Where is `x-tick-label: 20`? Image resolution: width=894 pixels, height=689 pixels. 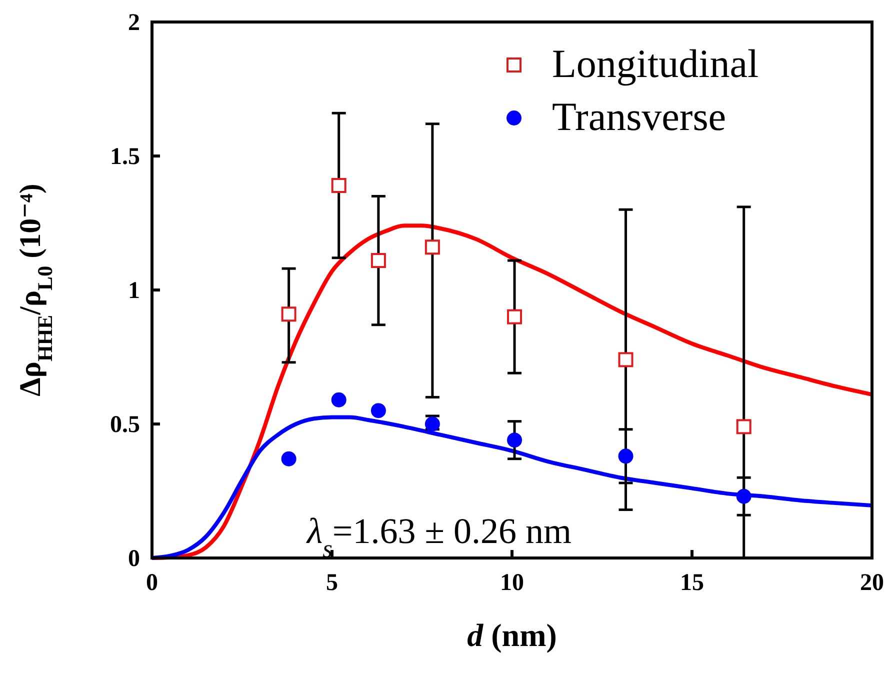 x-tick-label: 20 is located at coordinates (872, 583).